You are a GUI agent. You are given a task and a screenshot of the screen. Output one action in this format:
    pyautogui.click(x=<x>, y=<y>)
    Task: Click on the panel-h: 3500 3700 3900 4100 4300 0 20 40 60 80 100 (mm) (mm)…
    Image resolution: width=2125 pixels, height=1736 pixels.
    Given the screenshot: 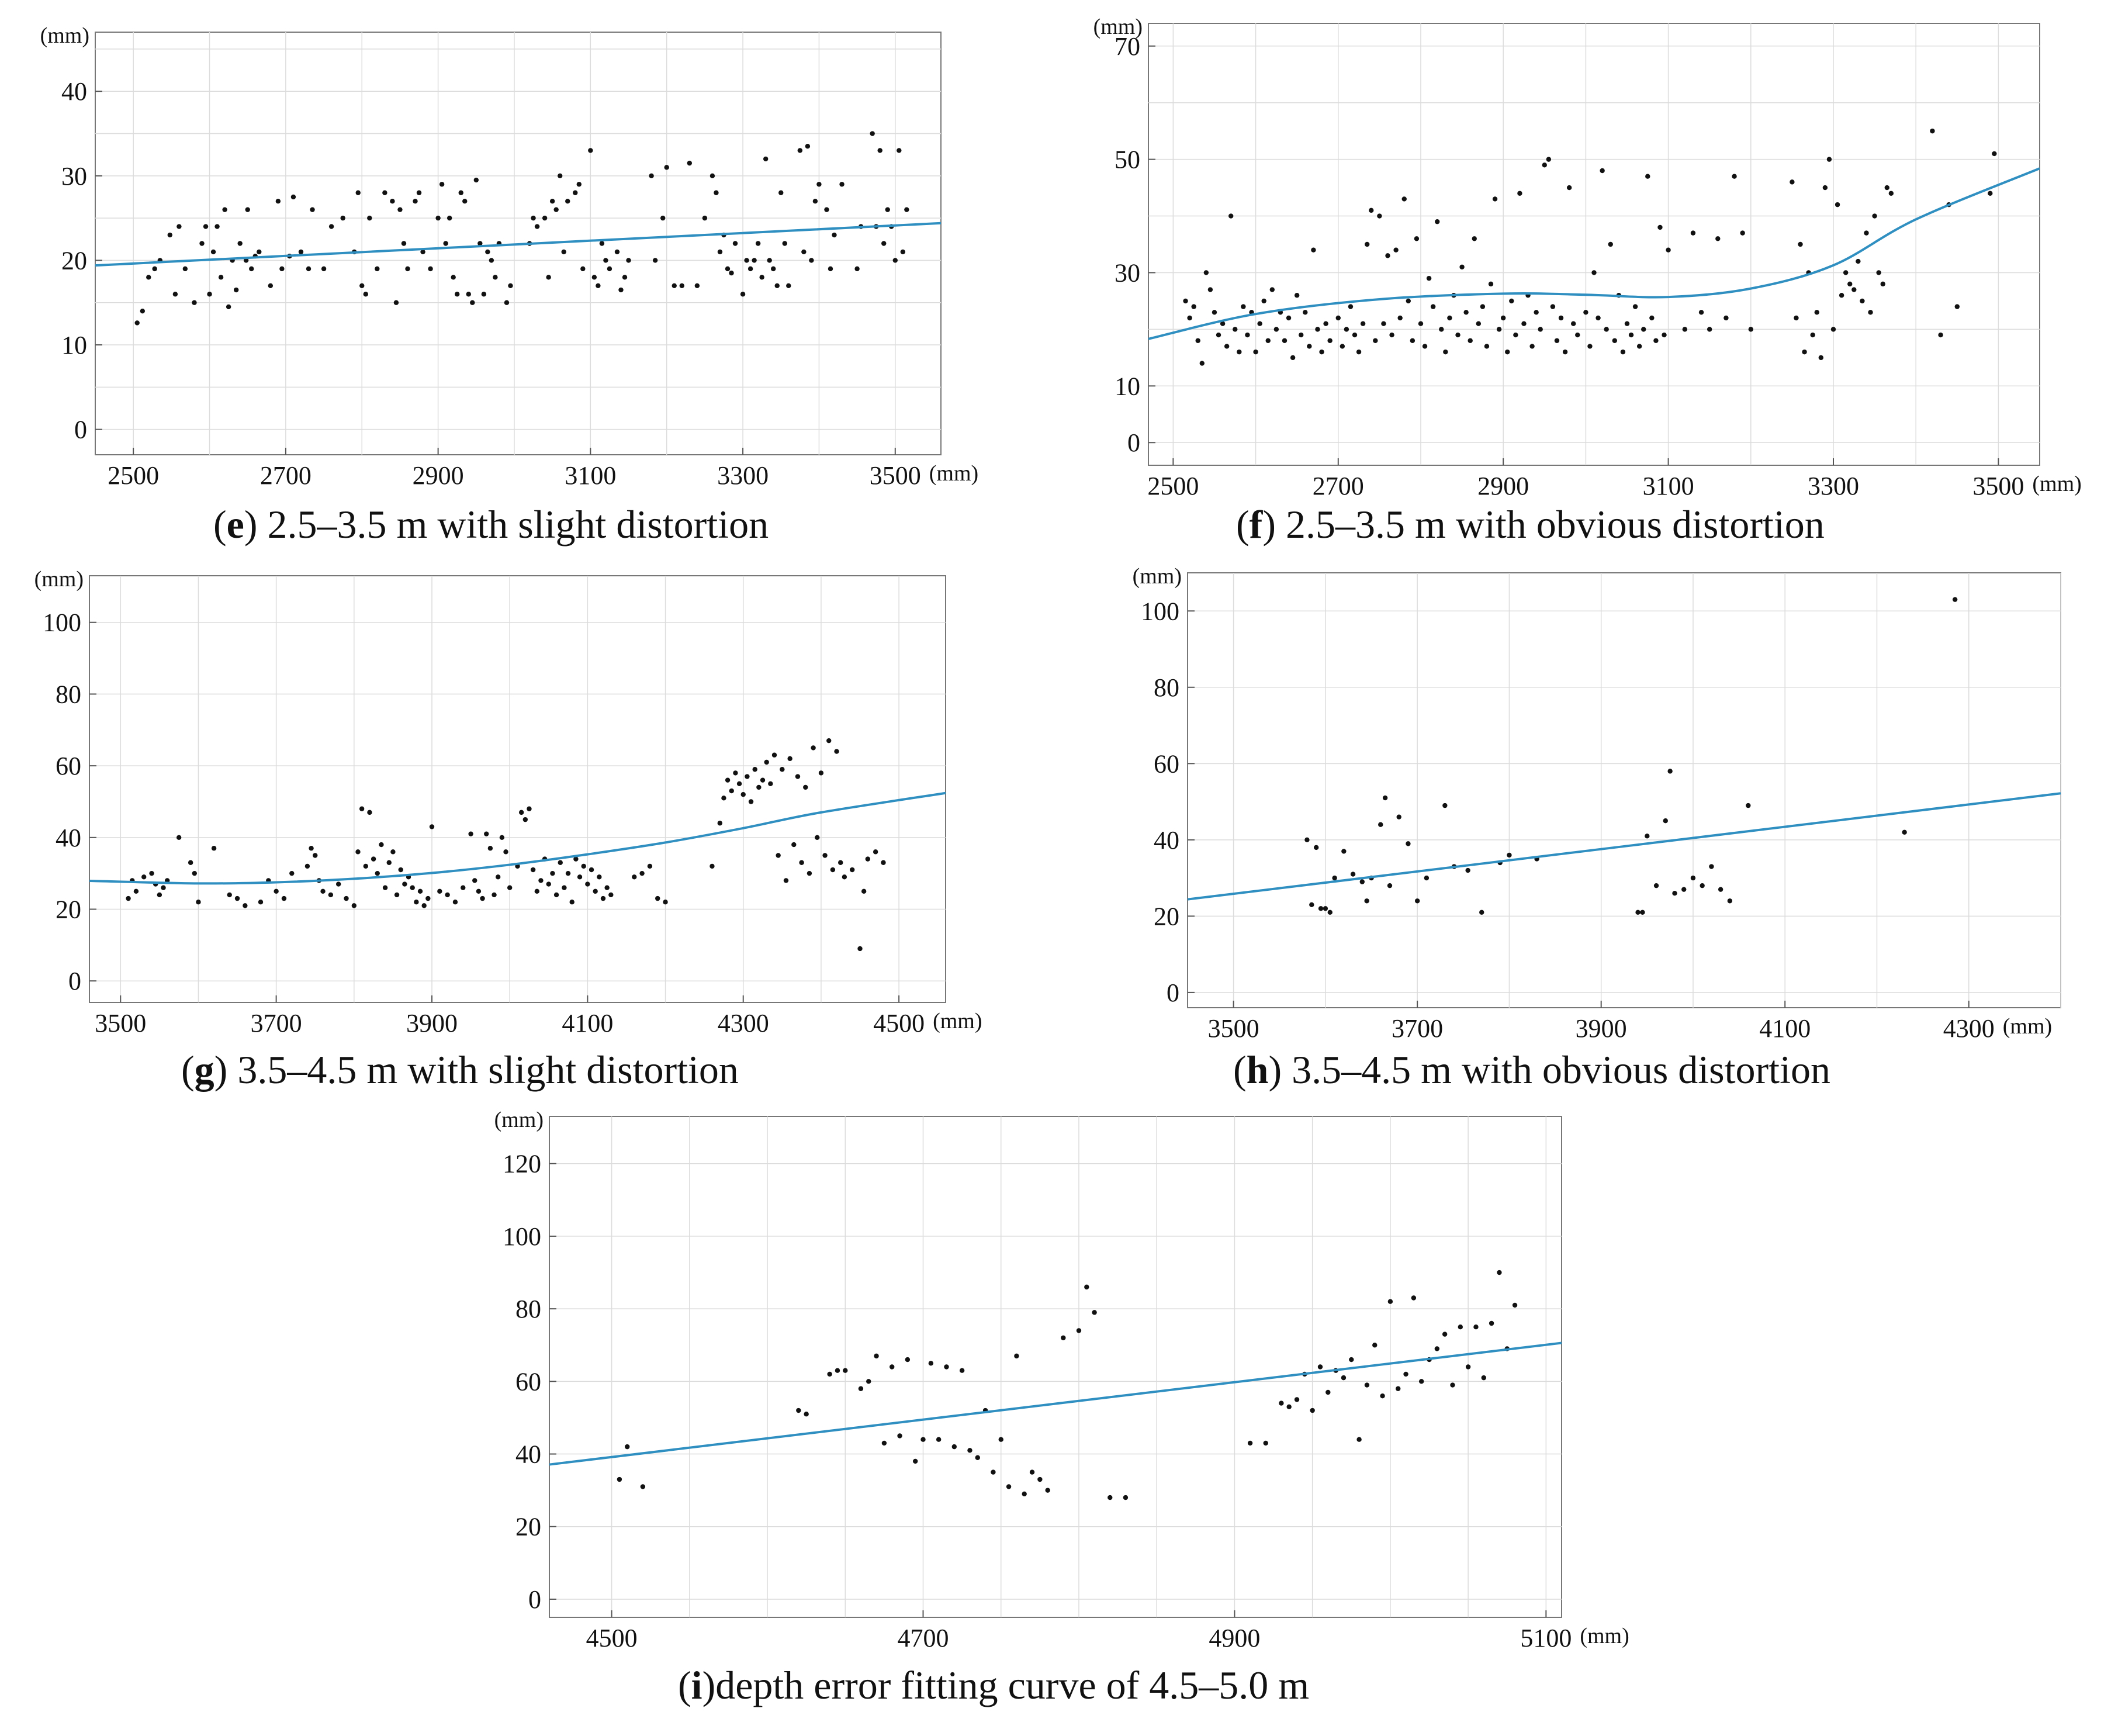 What is the action you would take?
    pyautogui.click(x=1597, y=828)
    